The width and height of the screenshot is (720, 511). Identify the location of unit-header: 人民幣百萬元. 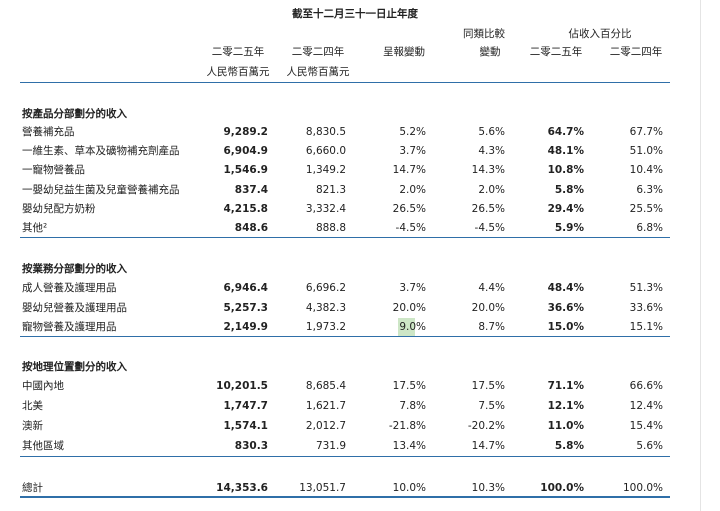
(318, 72).